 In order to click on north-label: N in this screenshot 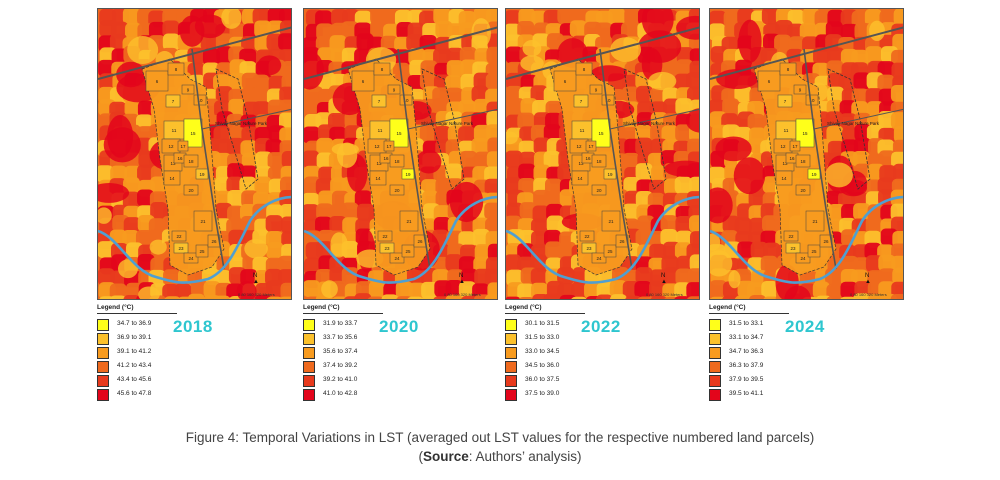, I will do `click(255, 276)`.